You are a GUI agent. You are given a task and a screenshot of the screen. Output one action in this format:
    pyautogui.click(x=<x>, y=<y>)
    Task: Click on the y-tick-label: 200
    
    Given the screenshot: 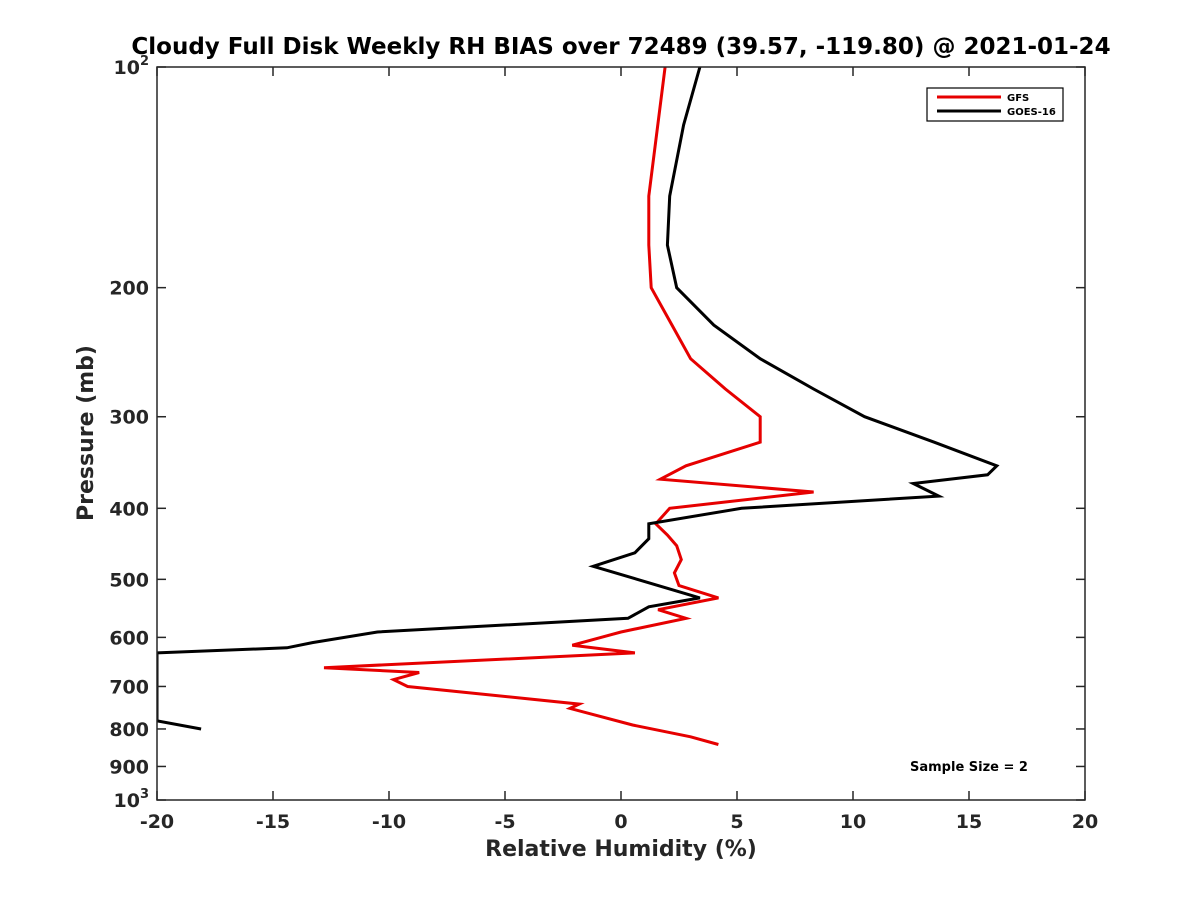 What is the action you would take?
    pyautogui.click(x=129, y=289)
    